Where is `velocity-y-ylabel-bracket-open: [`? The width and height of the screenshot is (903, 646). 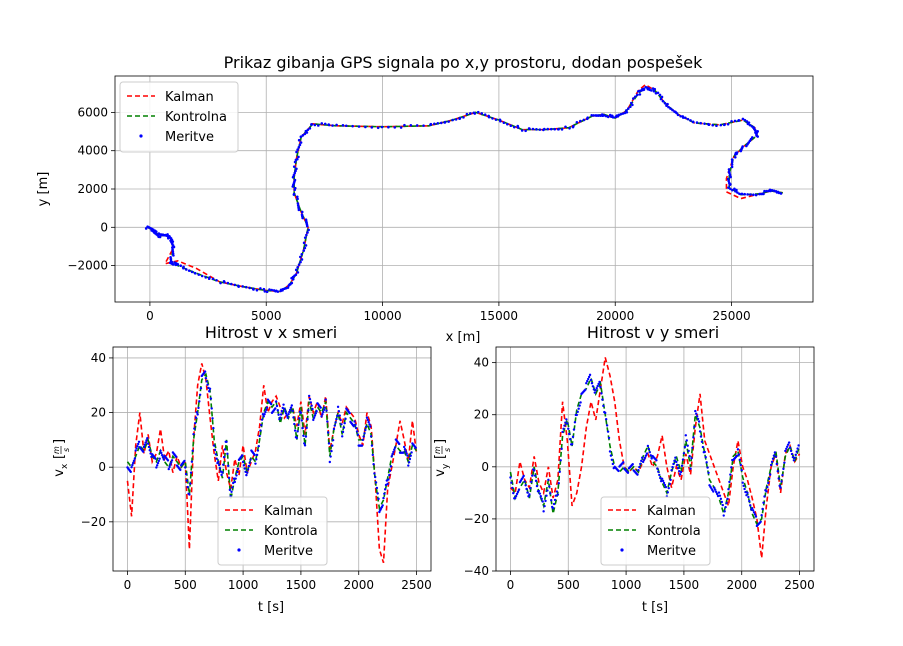
velocity-y-ylabel-bracket-open: [ is located at coordinates (440, 456).